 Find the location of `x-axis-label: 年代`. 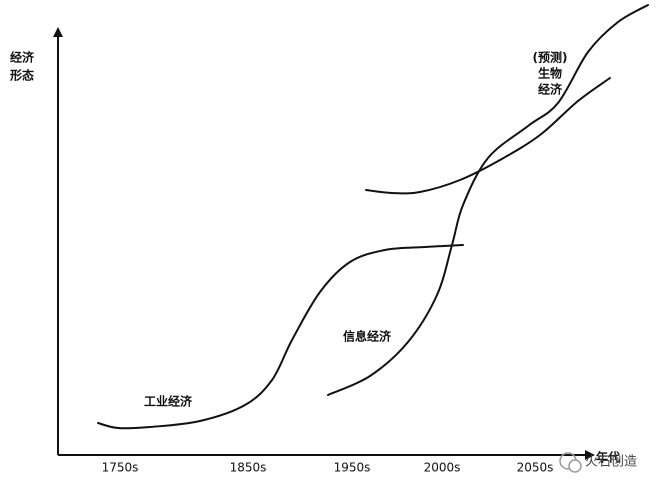

x-axis-label: 年代 is located at coordinates (608, 457).